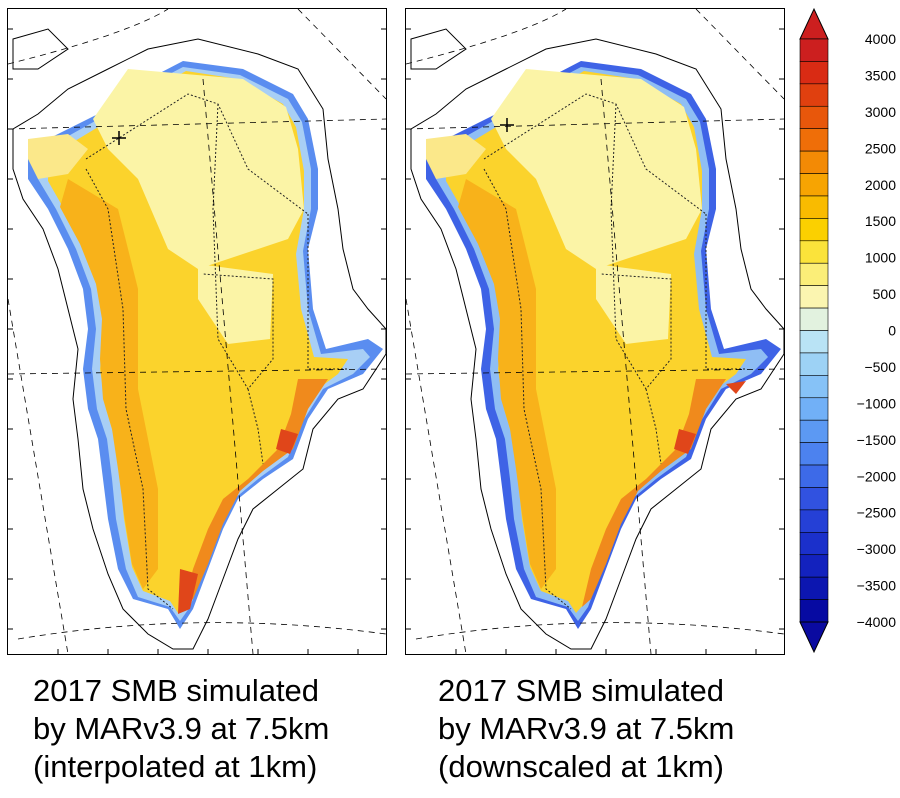 This screenshot has height=798, width=900. I want to click on margin-red-east, so click(736, 387).